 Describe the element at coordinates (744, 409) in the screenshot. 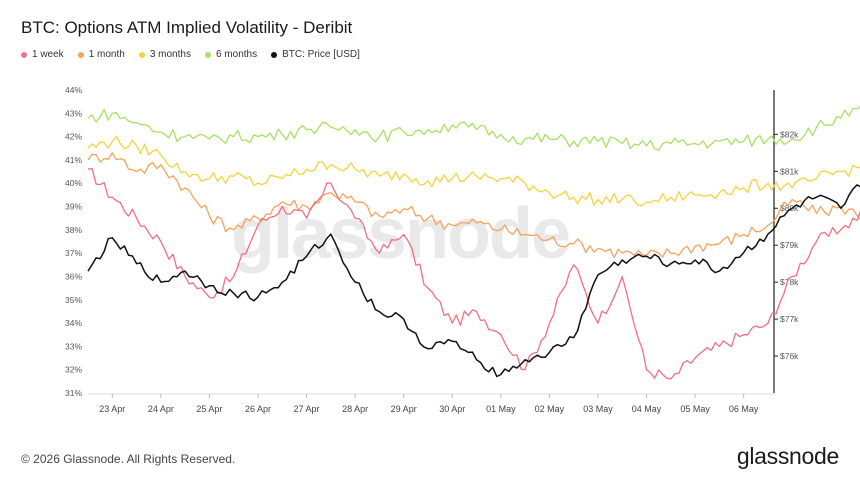

I see `x-tick-label: 06 May` at that location.